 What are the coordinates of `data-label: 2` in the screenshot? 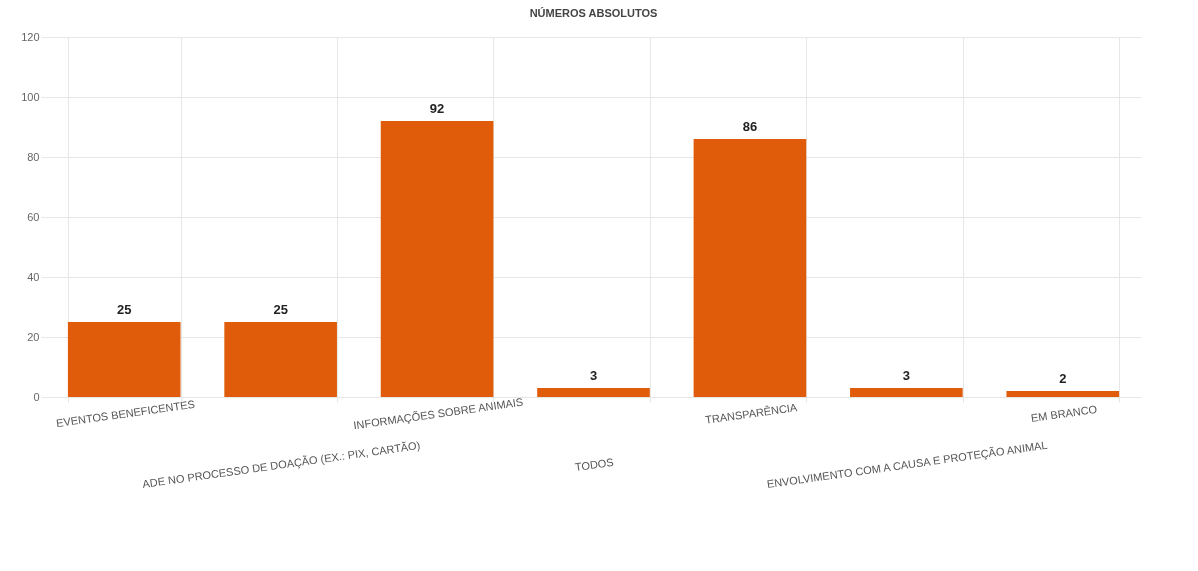 It's located at (1063, 378).